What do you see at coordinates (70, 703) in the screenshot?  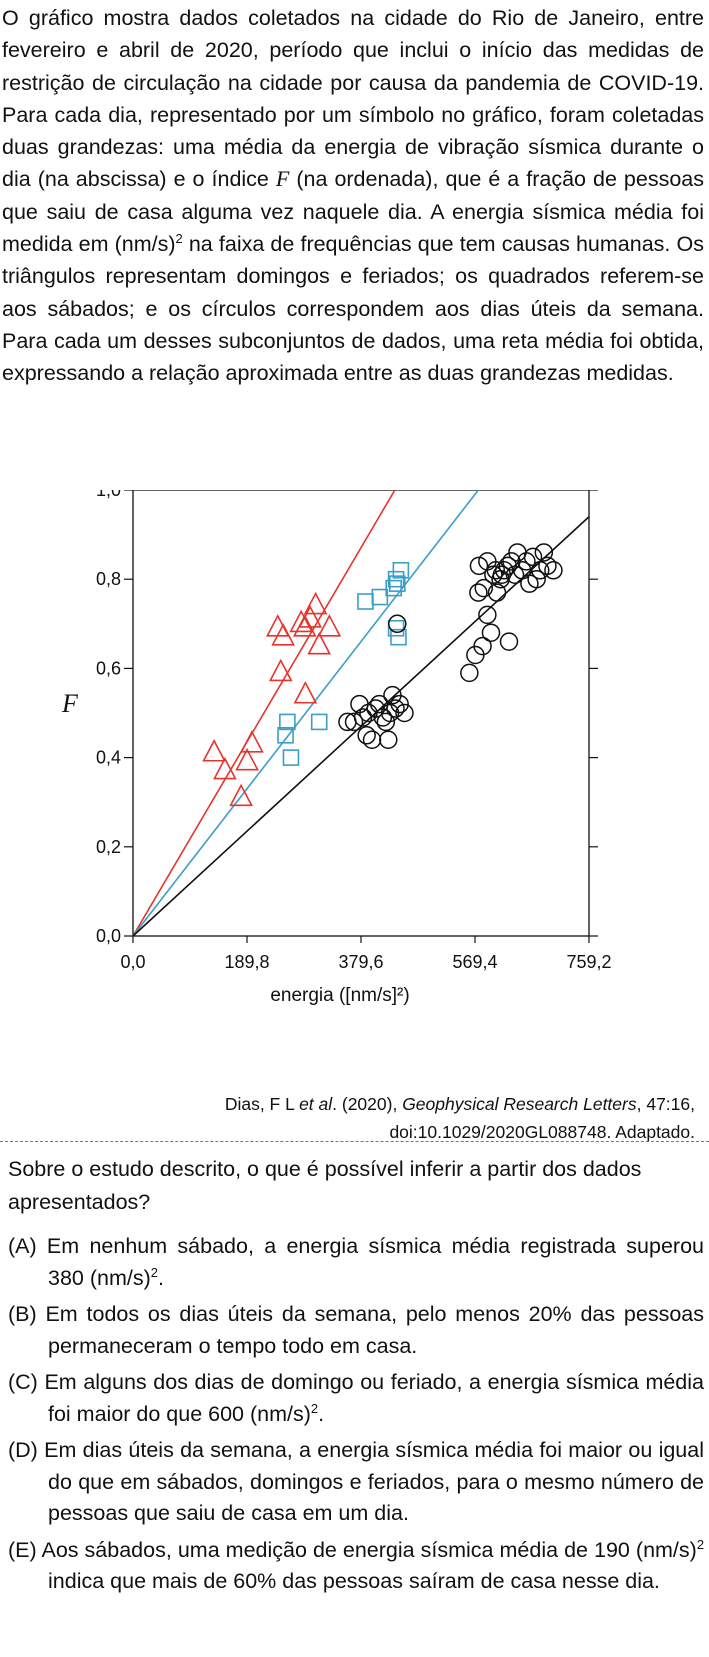 I see `y-axis-label: F` at bounding box center [70, 703].